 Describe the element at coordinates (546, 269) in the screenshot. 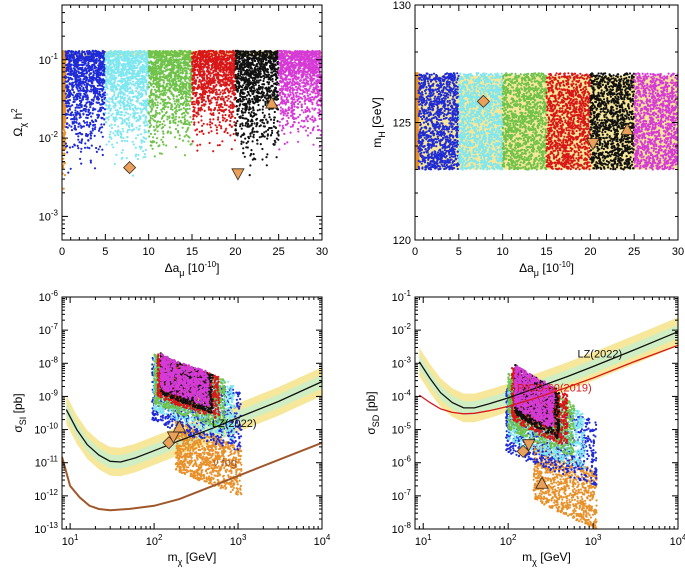

I see `x-axis-label: Δaμ [10-10]` at that location.